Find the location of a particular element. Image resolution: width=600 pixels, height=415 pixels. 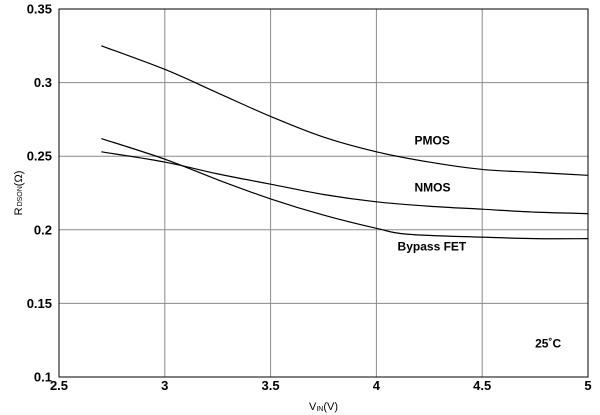

x-tick-label: 5 is located at coordinates (587, 385).